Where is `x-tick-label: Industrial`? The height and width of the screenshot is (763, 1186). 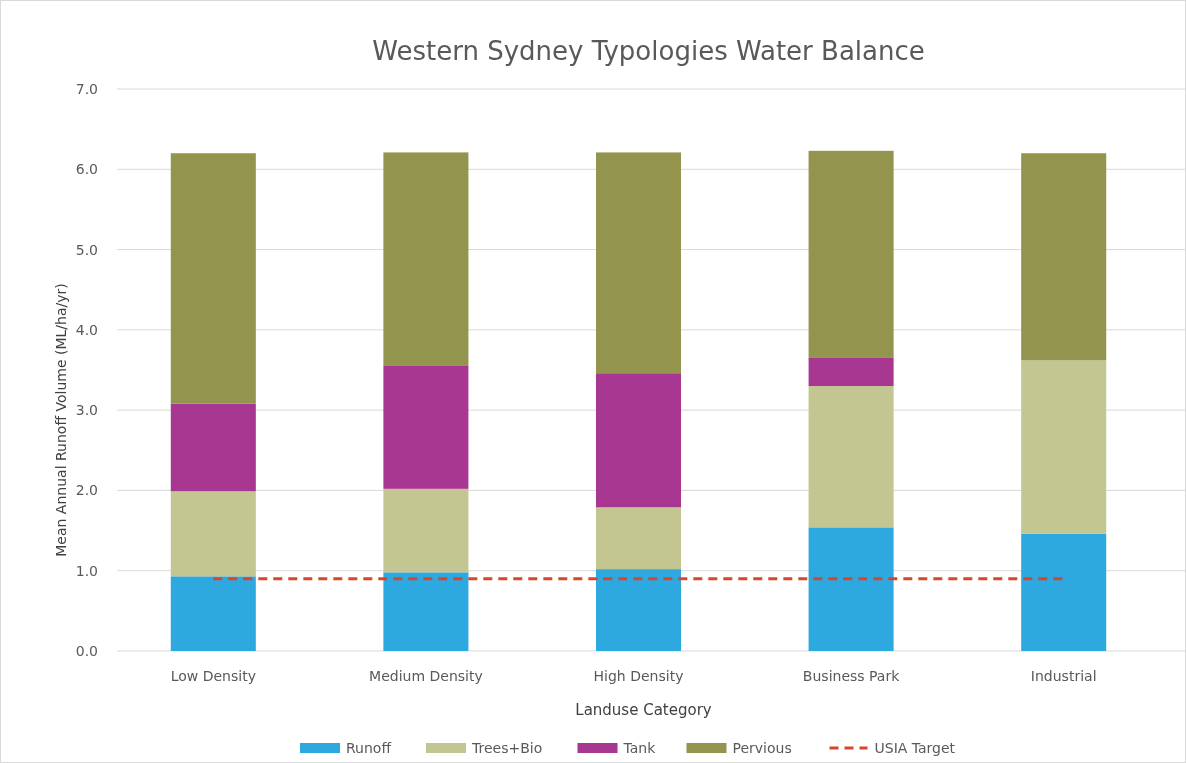
x-tick-label: Industrial is located at coordinates (1063, 676).